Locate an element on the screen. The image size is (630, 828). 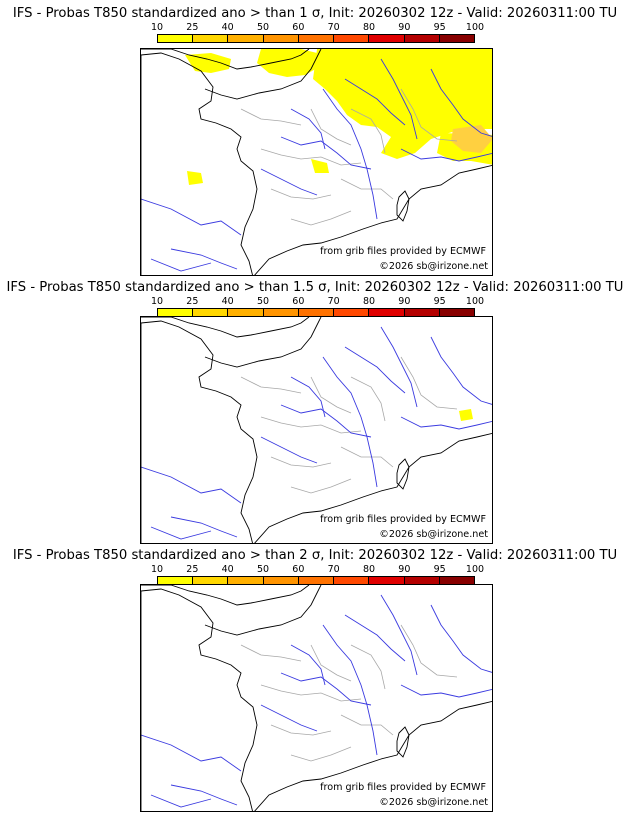
colorbar-tick-label: 95 is located at coordinates (439, 569).